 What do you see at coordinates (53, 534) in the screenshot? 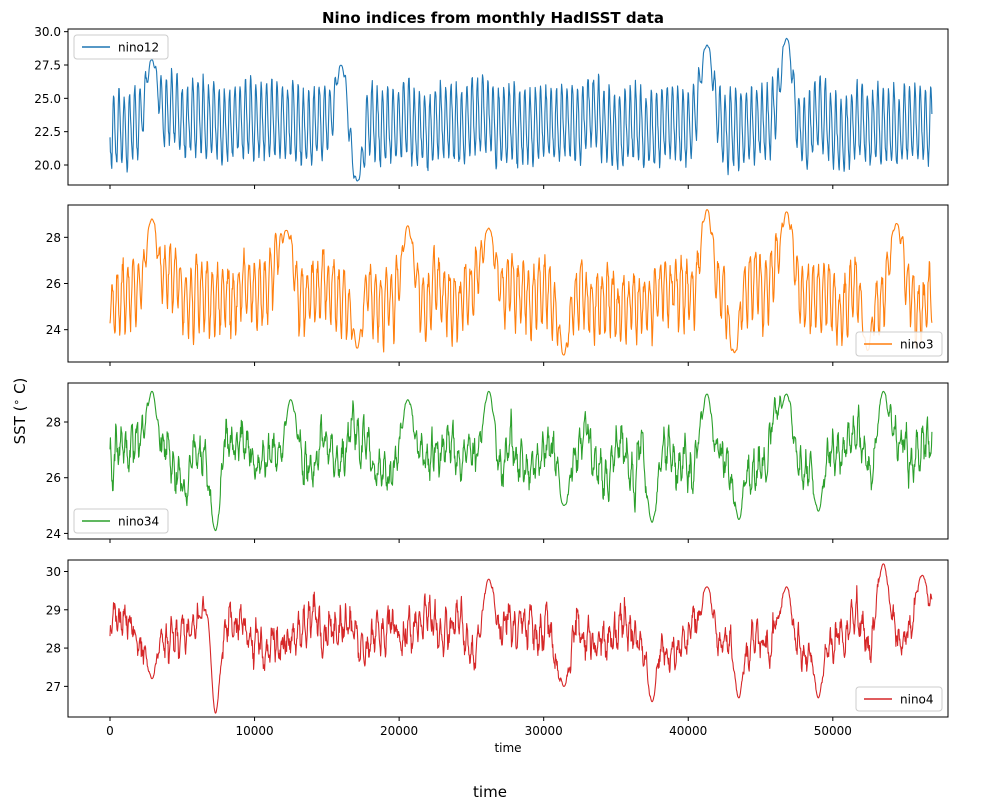
I see `y-tick-label-nino34: 24` at bounding box center [53, 534].